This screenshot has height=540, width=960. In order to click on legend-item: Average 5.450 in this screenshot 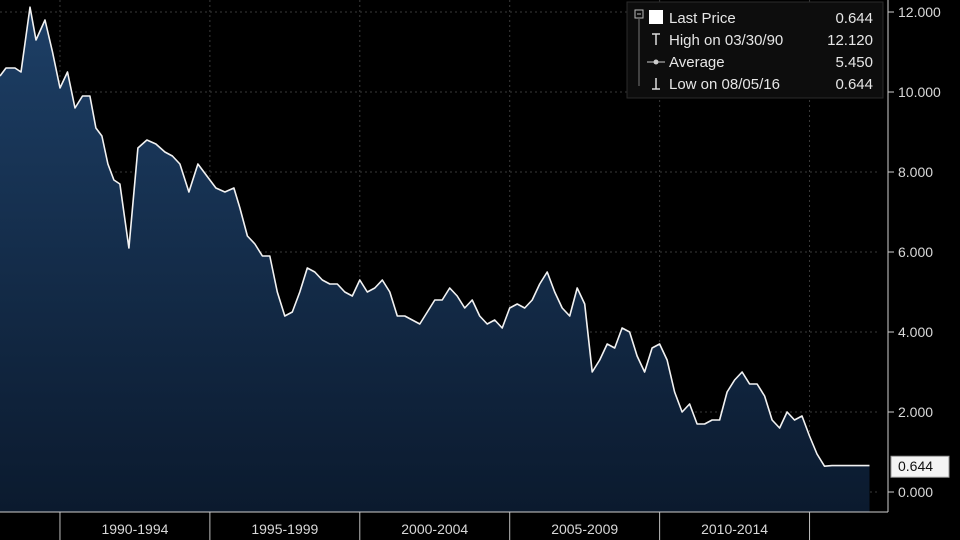, I will do `click(760, 62)`.